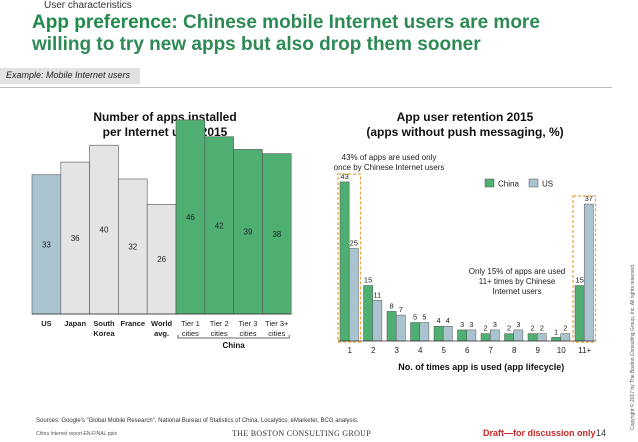  Describe the element at coordinates (601, 433) in the screenshot. I see `page-number: 14` at that location.